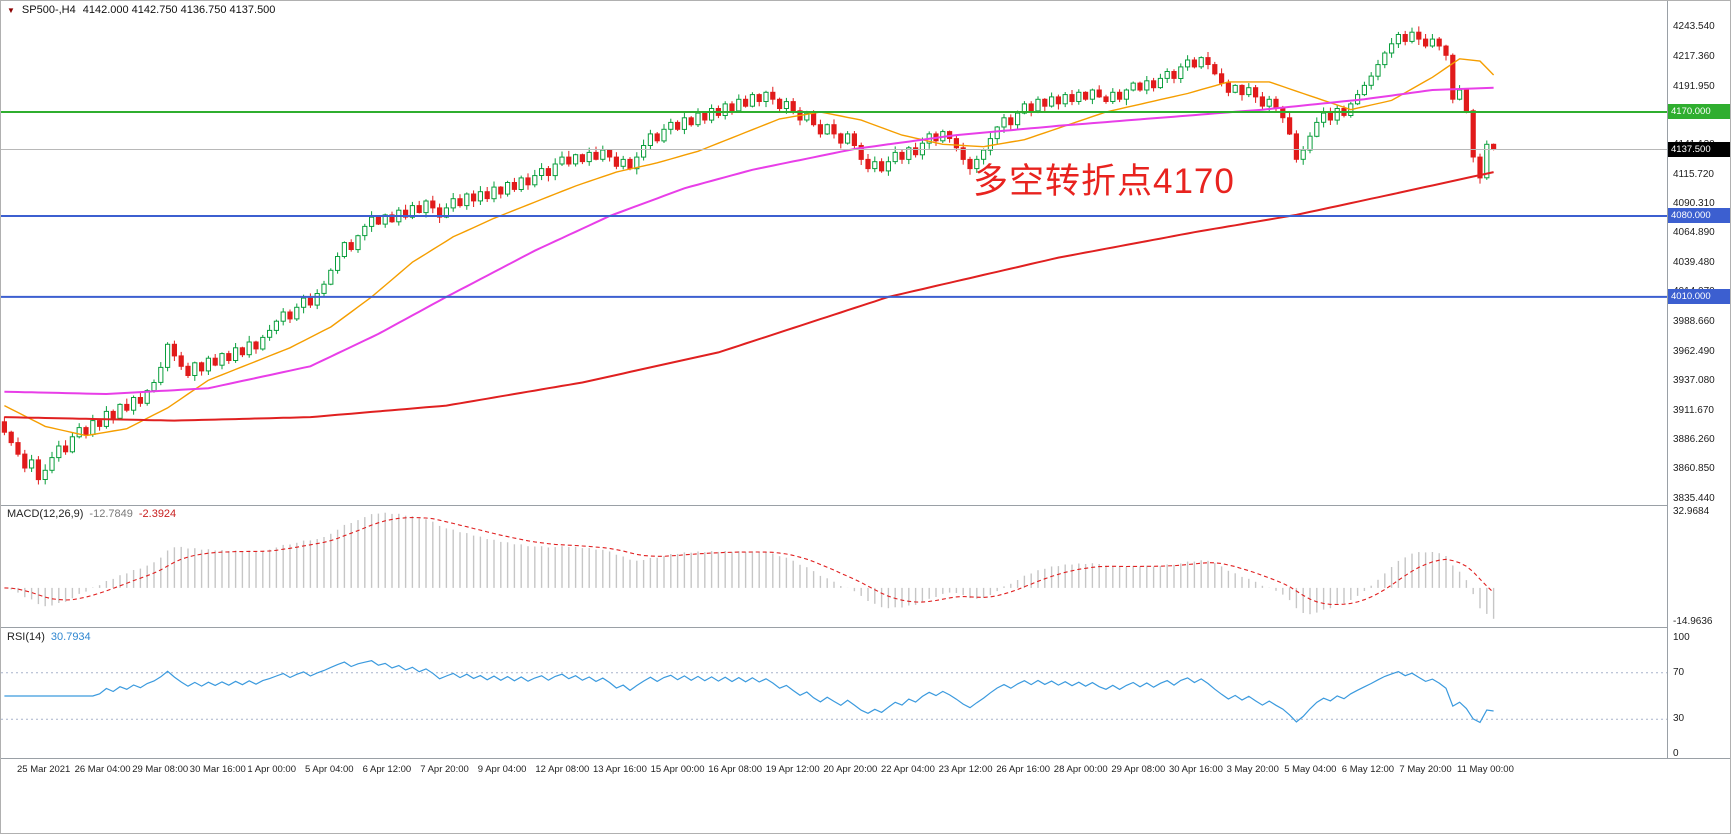 The width and height of the screenshot is (1731, 834). Describe the element at coordinates (1694, 439) in the screenshot. I see `price-axis-label: 3886.260` at that location.